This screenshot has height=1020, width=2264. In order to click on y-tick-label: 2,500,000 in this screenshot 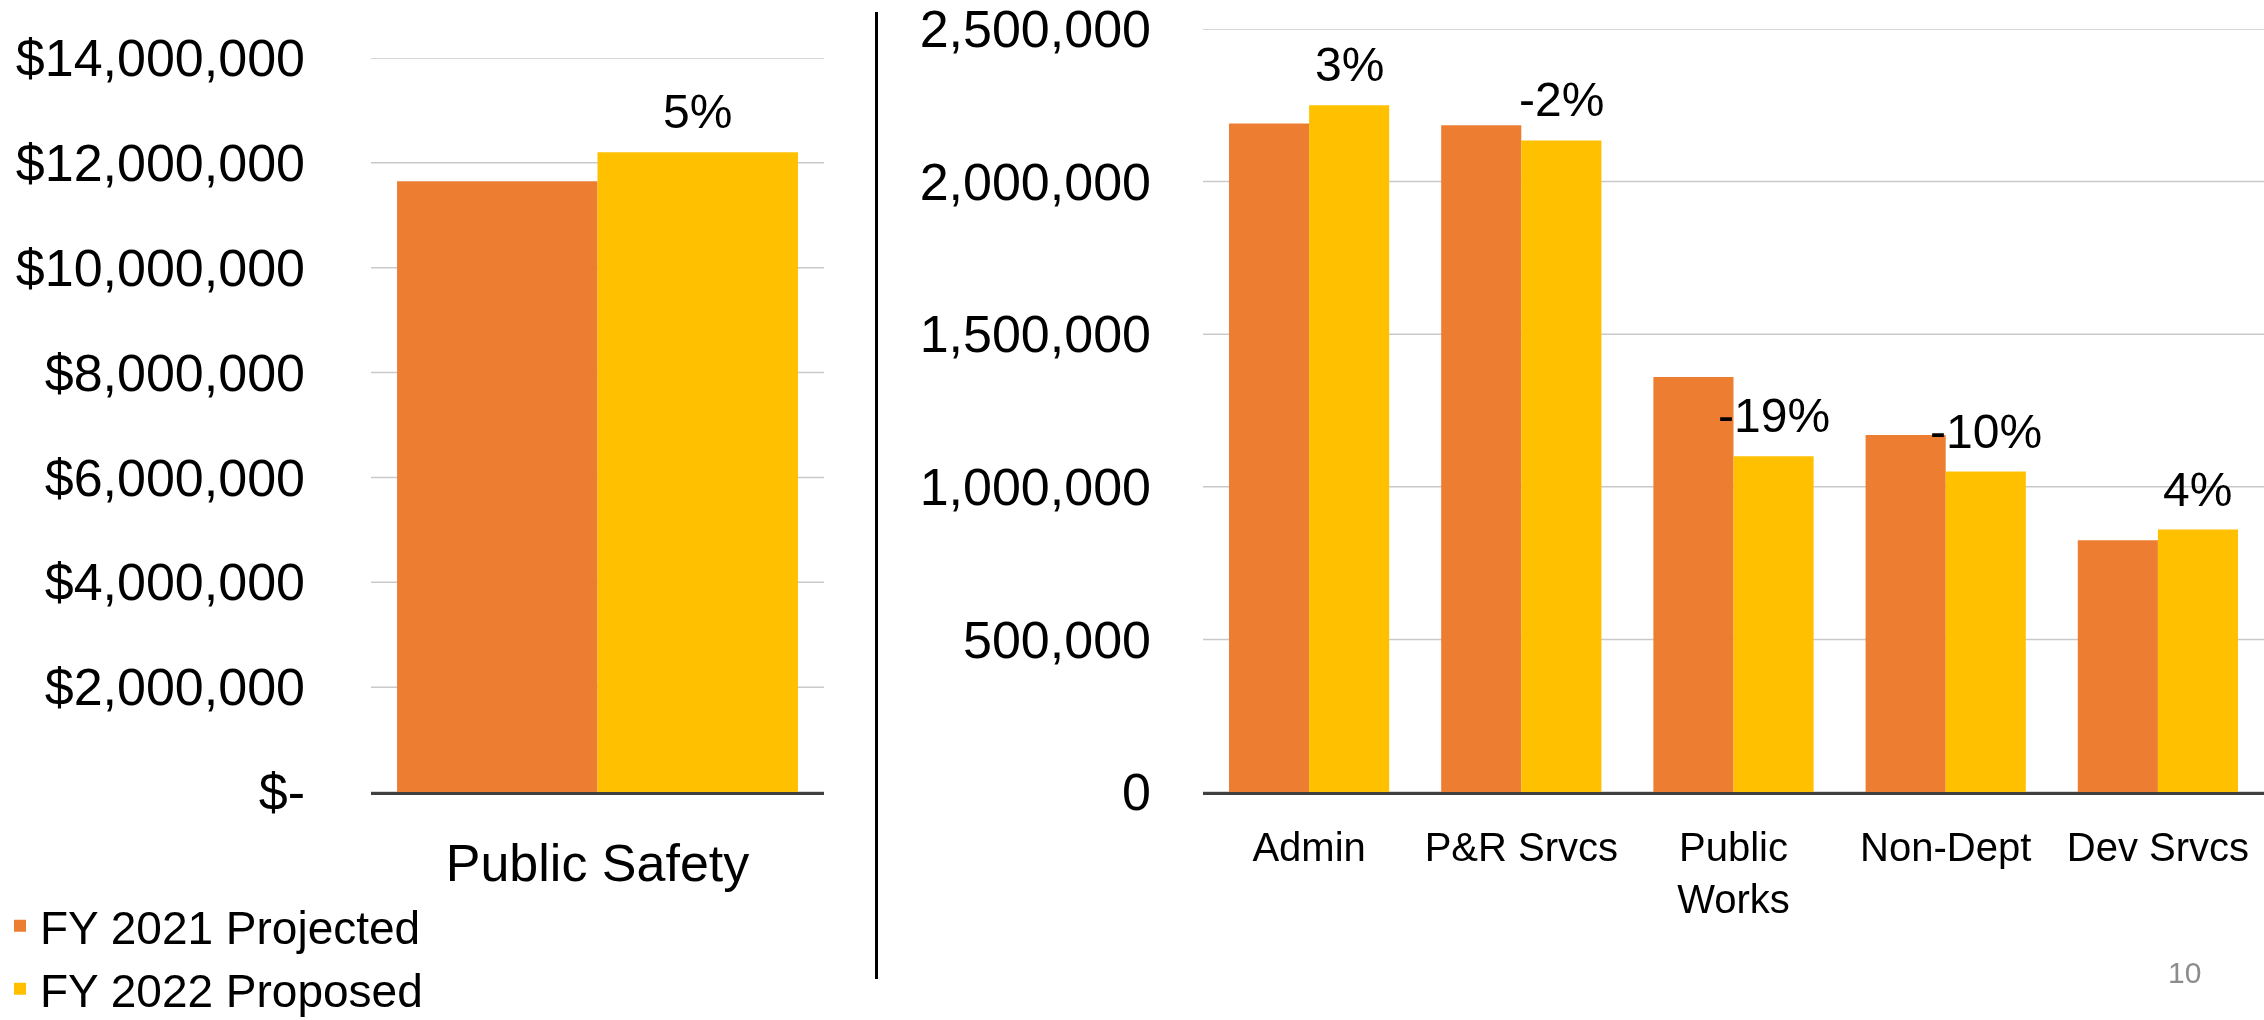, I will do `click(1035, 29)`.